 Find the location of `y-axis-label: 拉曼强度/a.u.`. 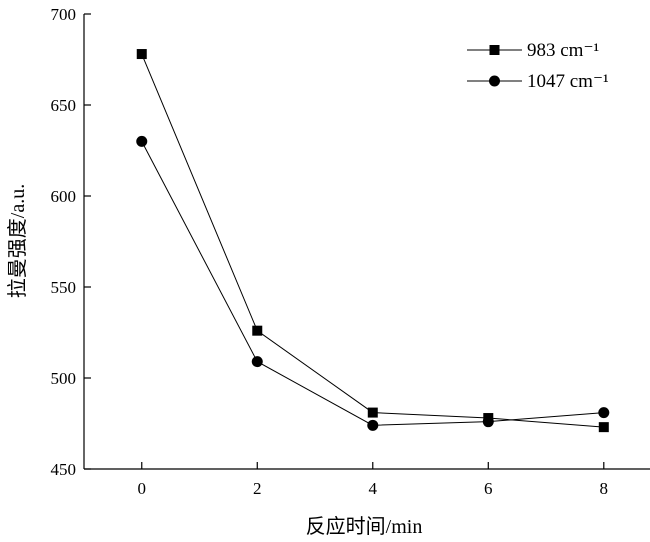

y-axis-label: 拉曼强度/a.u. is located at coordinates (17, 241).